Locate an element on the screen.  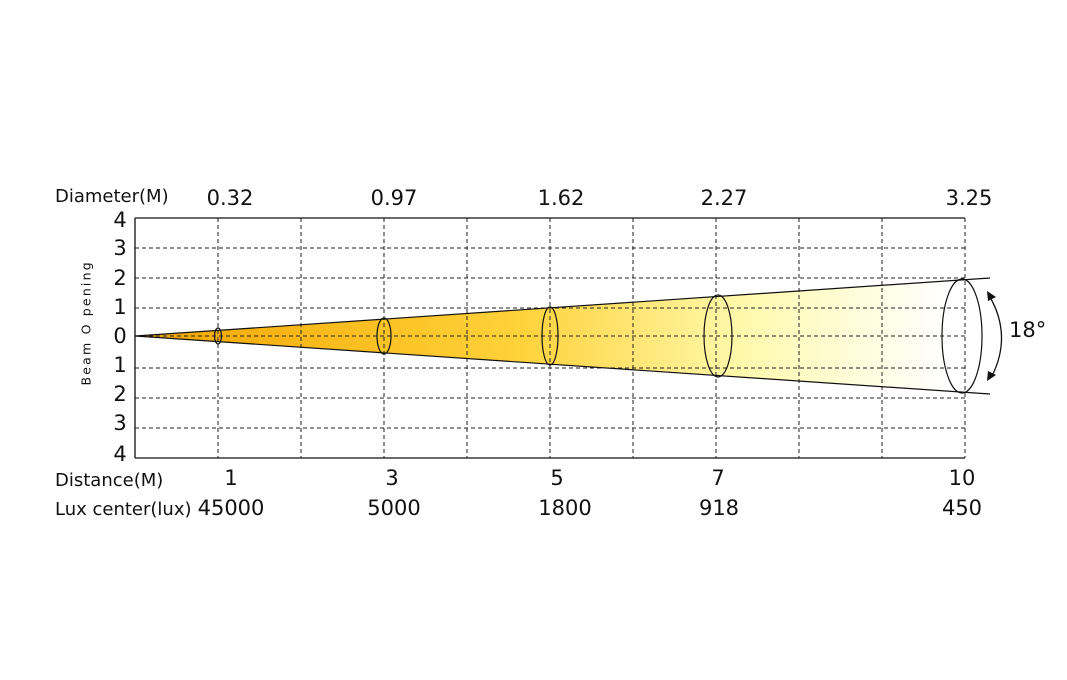
distance-value: 7 is located at coordinates (718, 478).